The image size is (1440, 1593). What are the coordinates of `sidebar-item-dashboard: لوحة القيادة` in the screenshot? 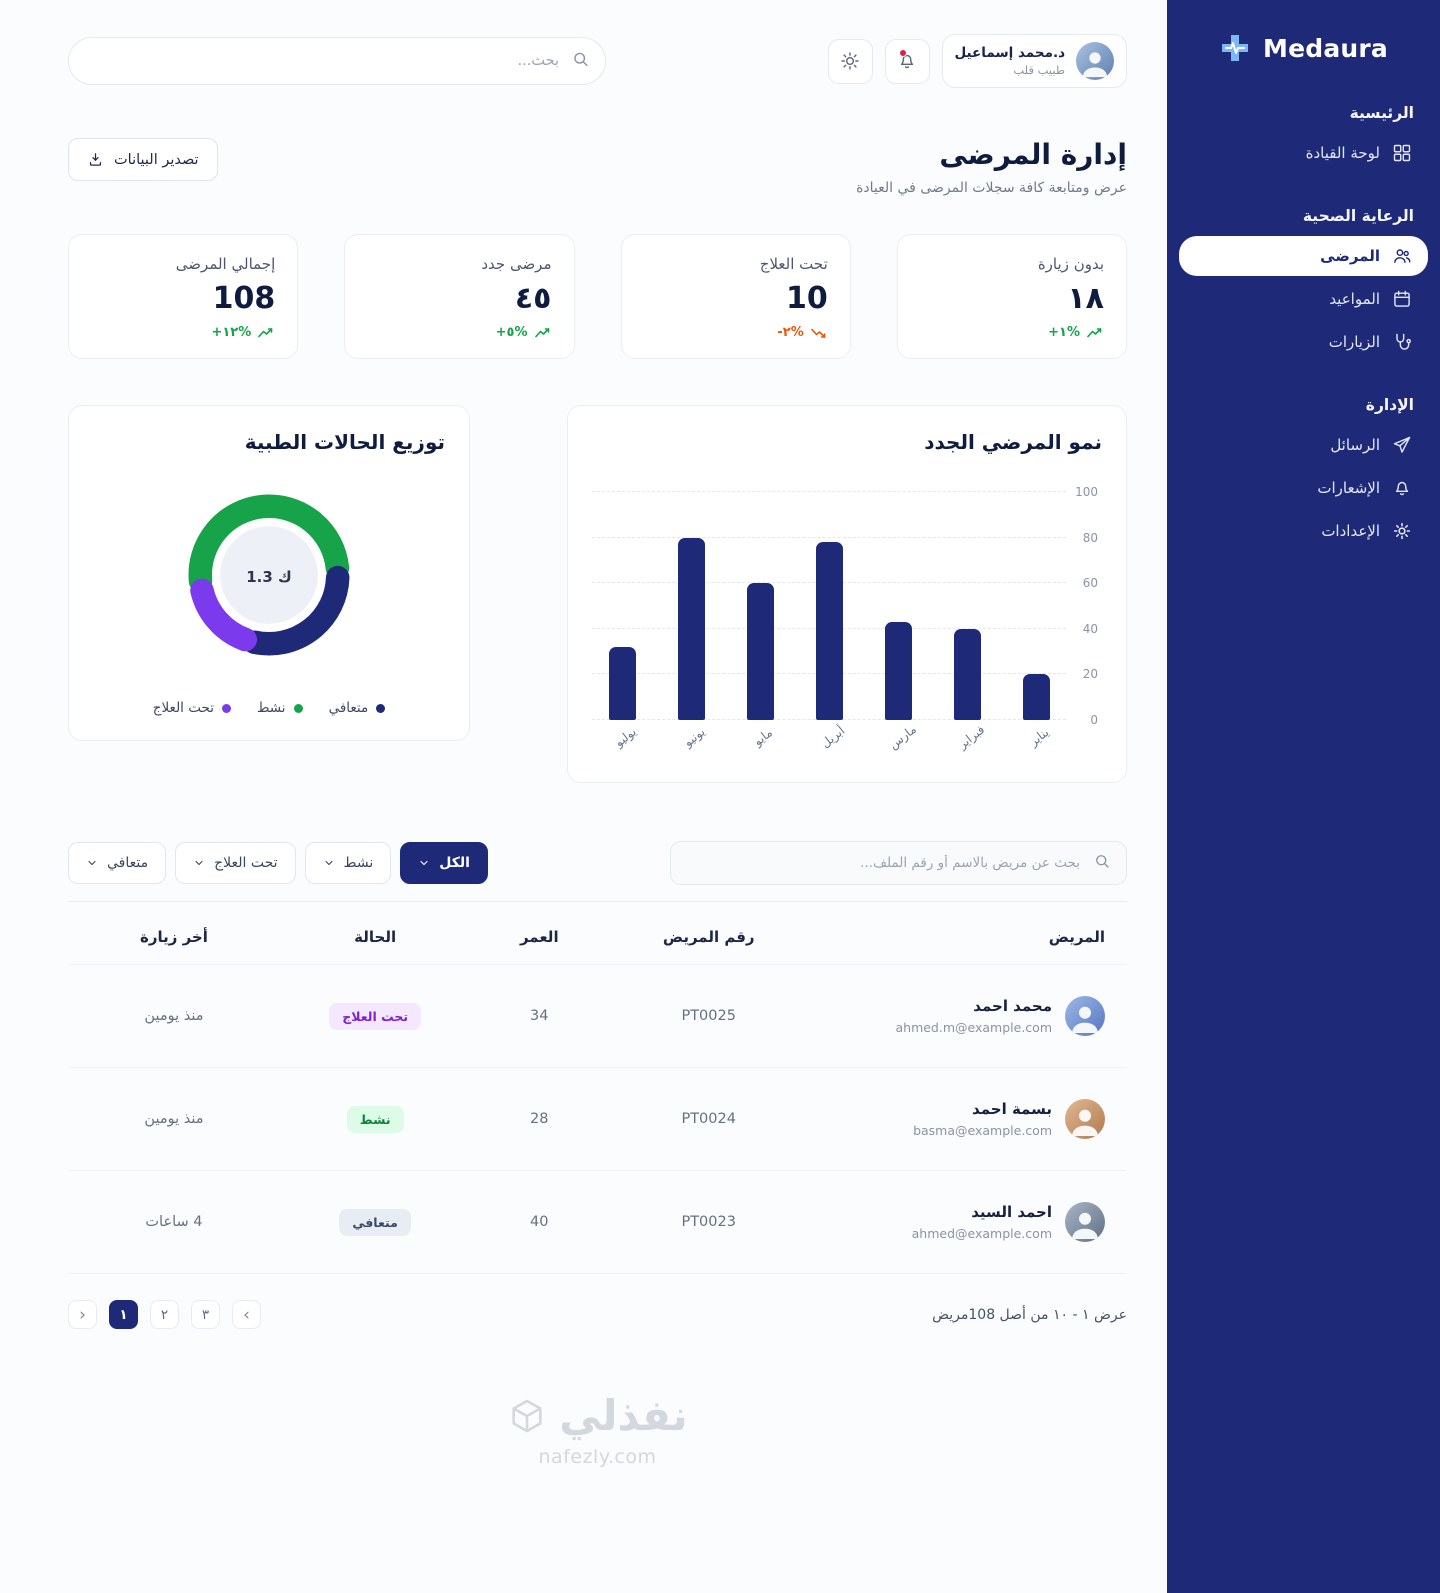 It's located at (1303, 153).